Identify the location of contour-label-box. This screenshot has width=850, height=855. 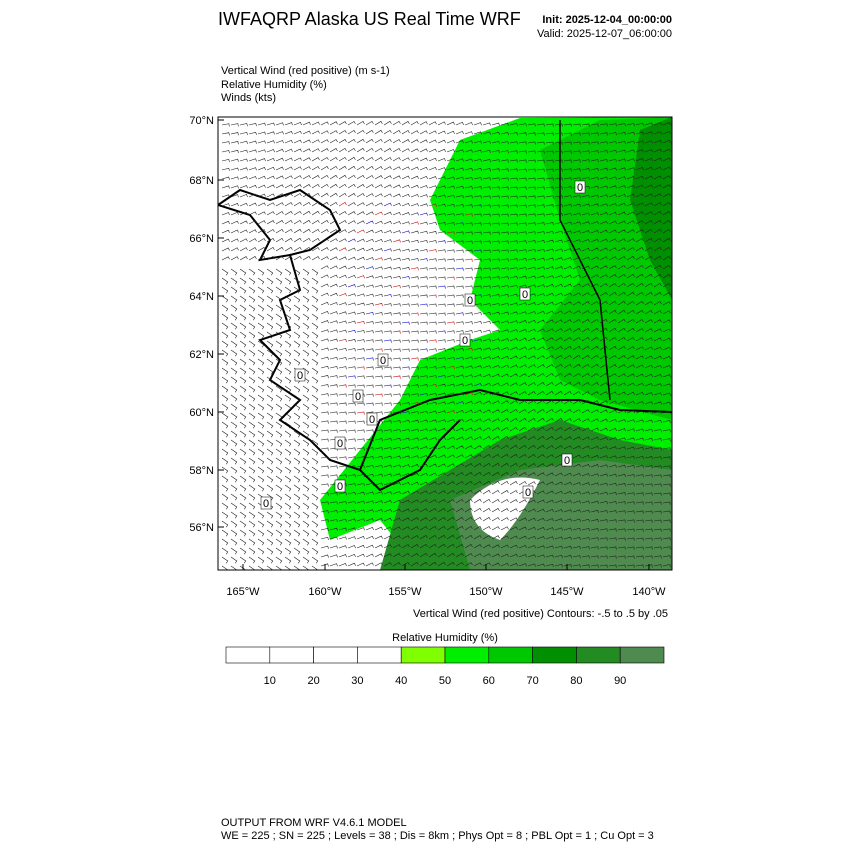
(300, 375).